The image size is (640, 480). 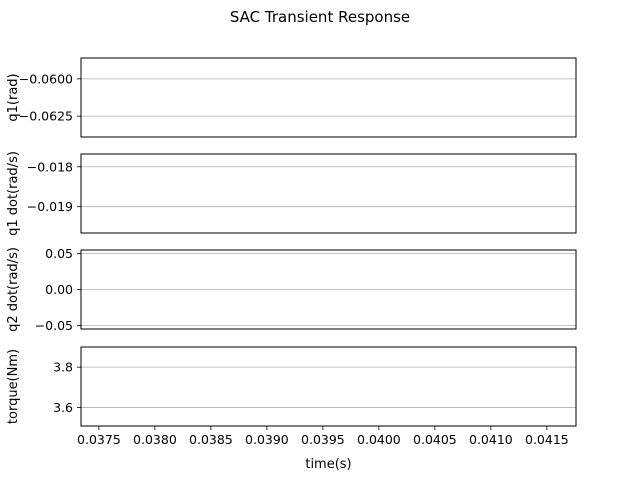 I want to click on x-tick-label: 0.0415, so click(x=547, y=439).